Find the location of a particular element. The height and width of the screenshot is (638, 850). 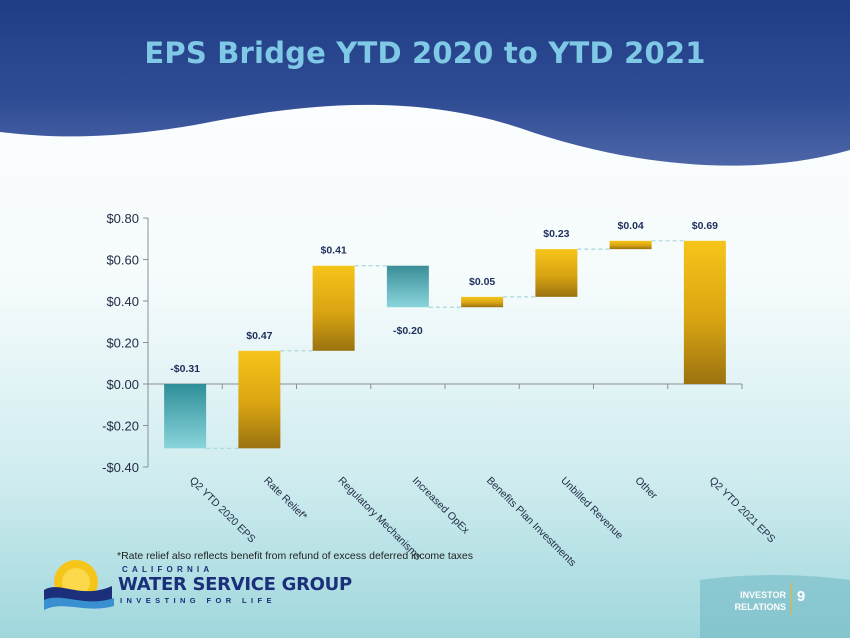

data-label: -$0.20 is located at coordinates (408, 331).